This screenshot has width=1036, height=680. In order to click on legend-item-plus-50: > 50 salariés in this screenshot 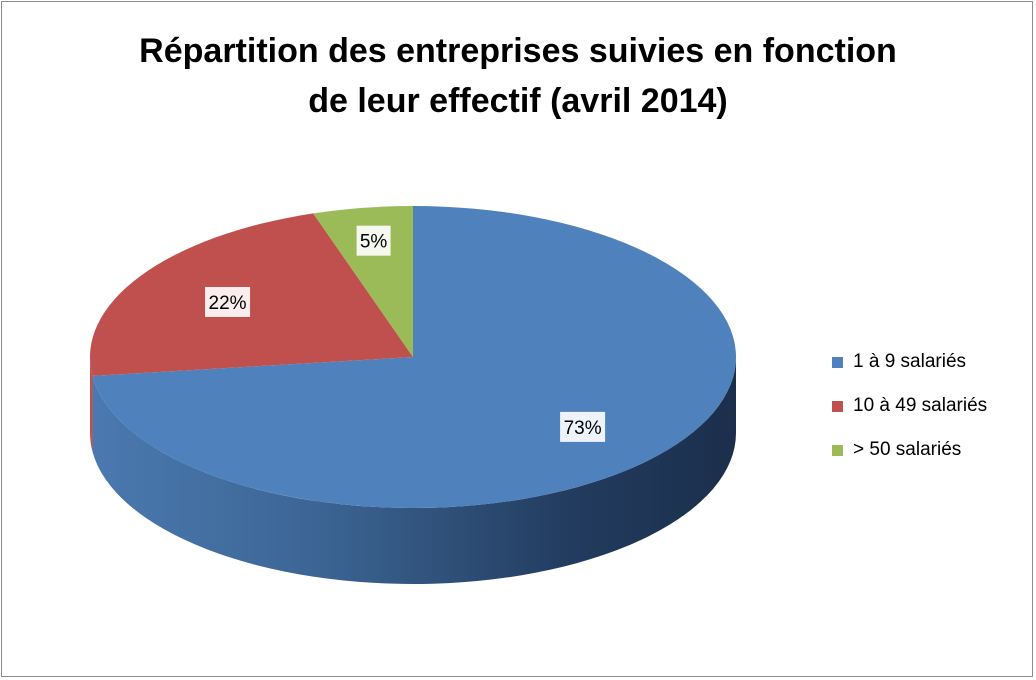, I will do `click(909, 450)`.